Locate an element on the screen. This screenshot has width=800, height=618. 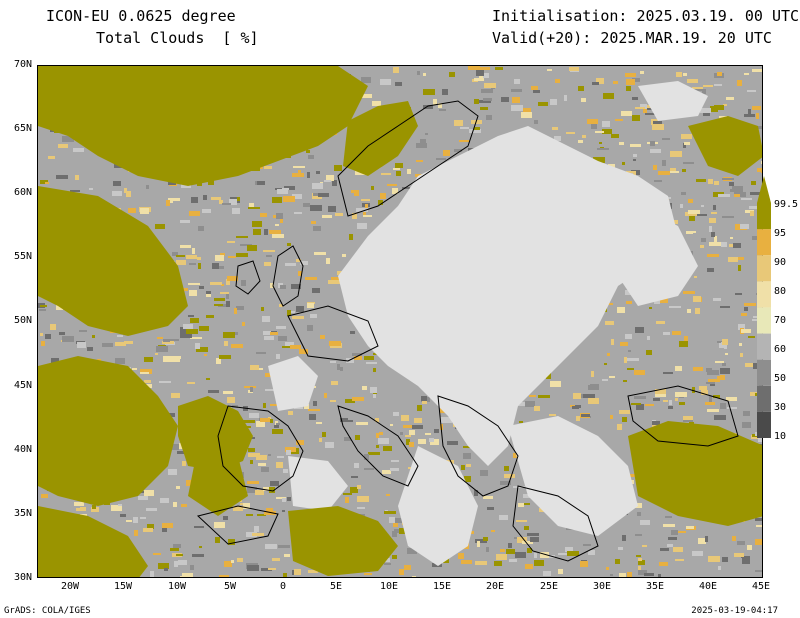
colorbar-label-95: 95 is located at coordinates (780, 233).